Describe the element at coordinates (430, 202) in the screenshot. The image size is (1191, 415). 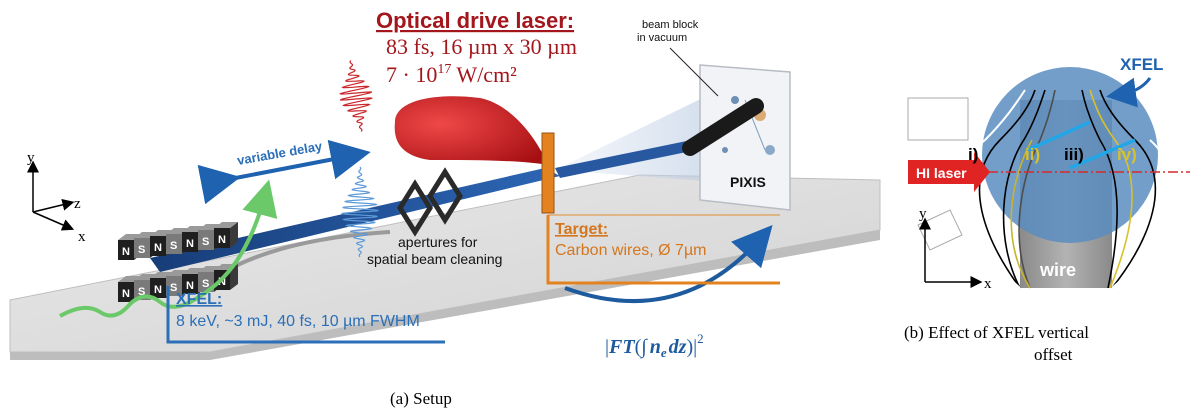
I see `apertures` at that location.